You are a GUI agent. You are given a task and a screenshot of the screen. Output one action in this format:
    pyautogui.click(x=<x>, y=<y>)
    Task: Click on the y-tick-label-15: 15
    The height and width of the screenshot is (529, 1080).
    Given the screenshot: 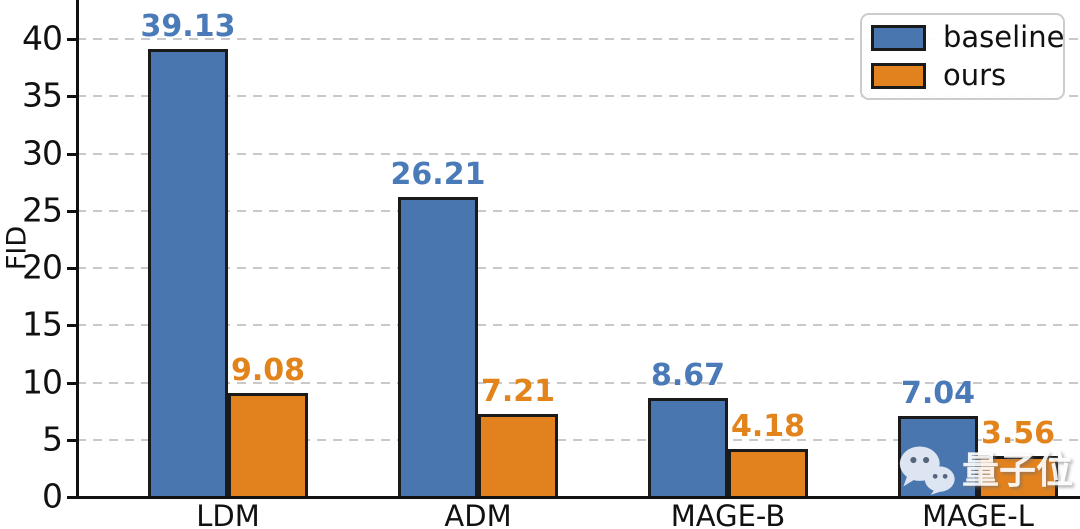 What is the action you would take?
    pyautogui.click(x=42, y=324)
    